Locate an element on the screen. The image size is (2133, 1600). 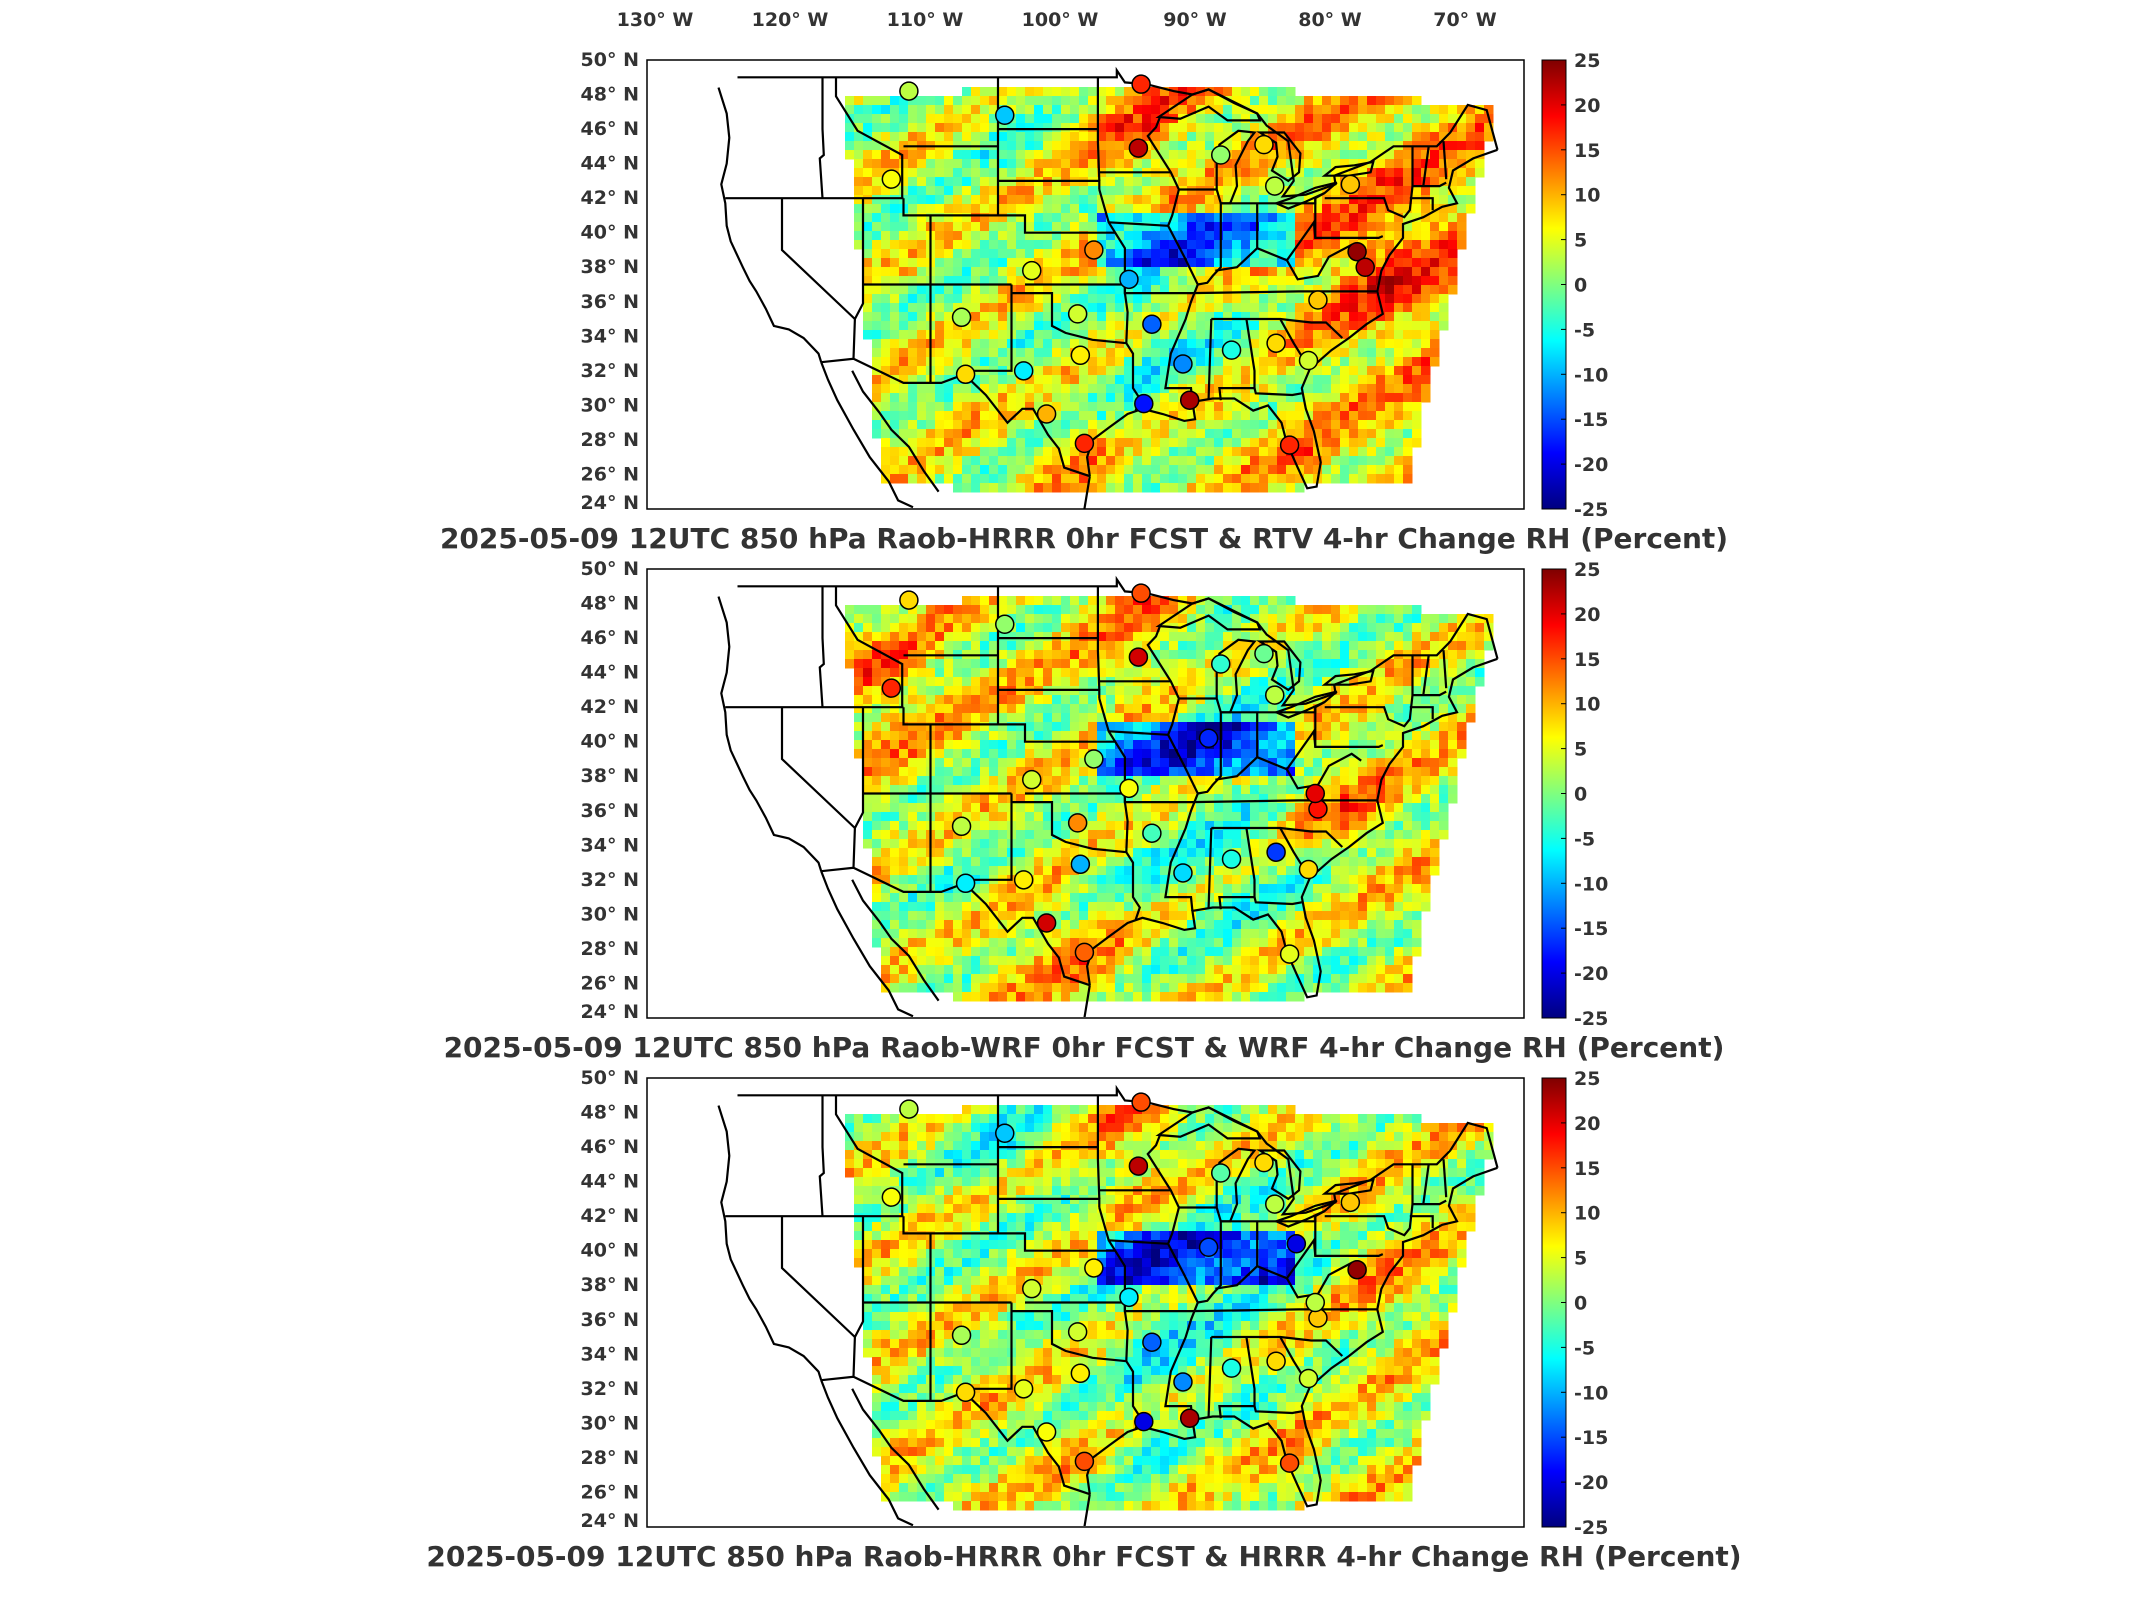
state-boundary is located at coordinates (1284, 292).